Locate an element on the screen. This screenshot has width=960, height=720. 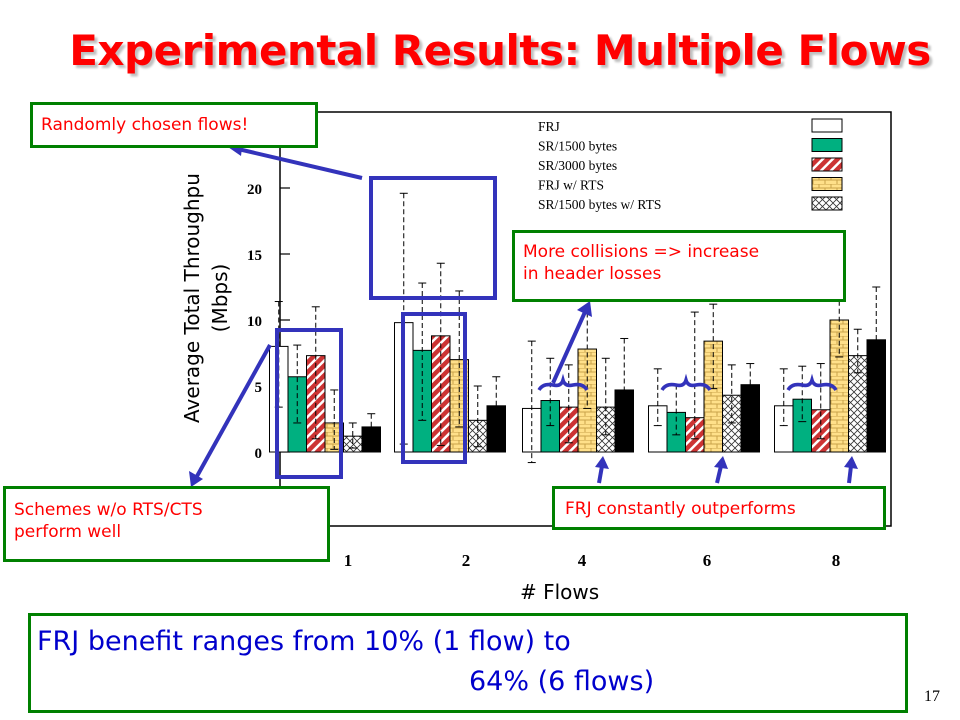
x-axis: 1 2 4 6 8 is located at coordinates (592, 560).